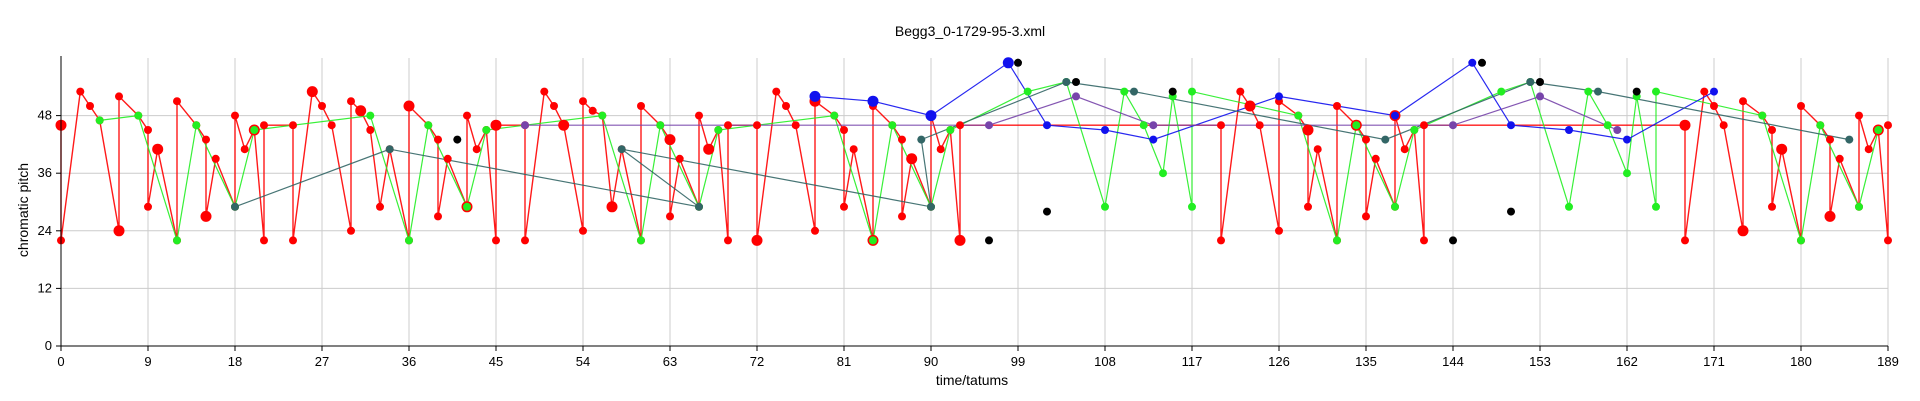 This screenshot has height=401, width=1920. What do you see at coordinates (322, 361) in the screenshot?
I see `x-tick-label: 27` at bounding box center [322, 361].